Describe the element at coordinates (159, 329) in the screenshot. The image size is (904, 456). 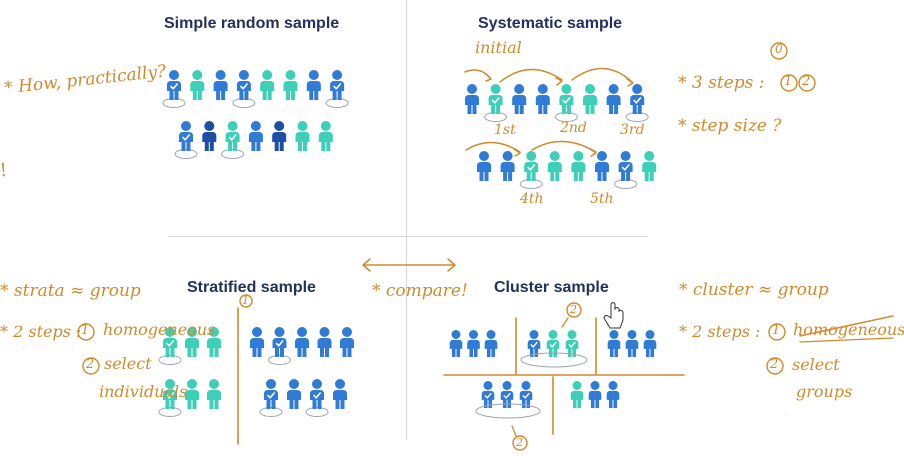
I see `note-homogeneous-left: homogeneous` at that location.